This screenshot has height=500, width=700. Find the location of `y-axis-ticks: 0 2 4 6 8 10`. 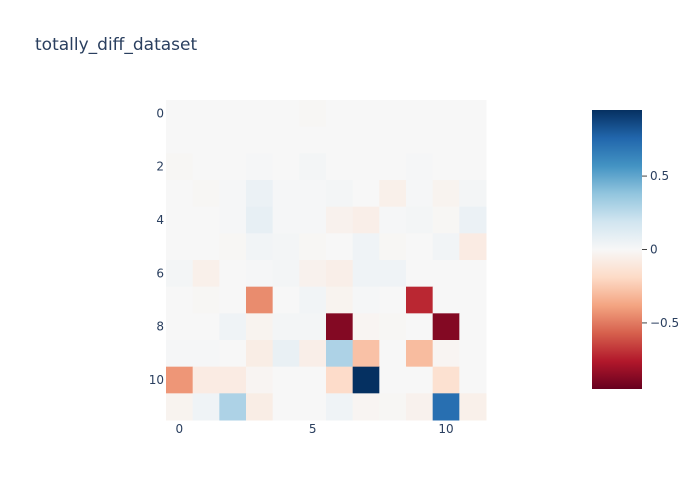

y-axis-ticks: 0 2 4 6 8 10 is located at coordinates (156, 246).